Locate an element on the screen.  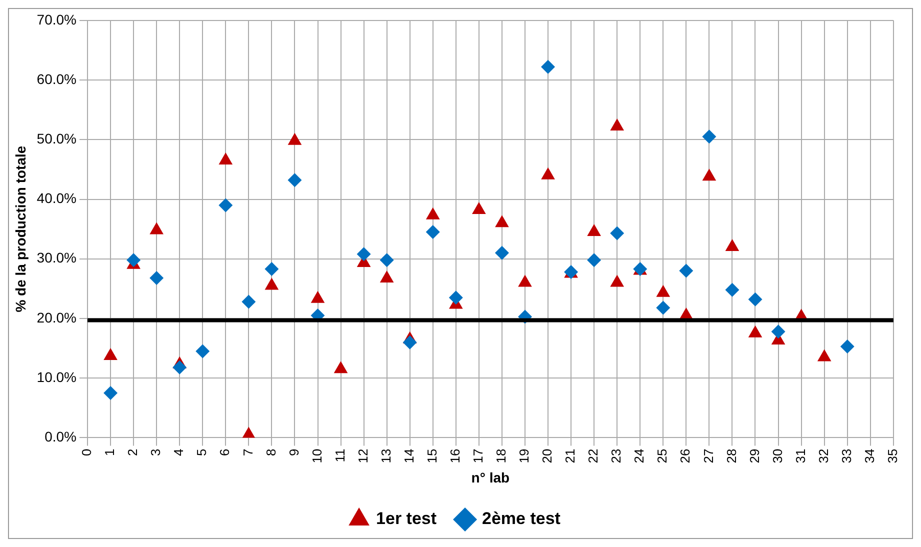
x-tick-label: 9 is located at coordinates (294, 452).